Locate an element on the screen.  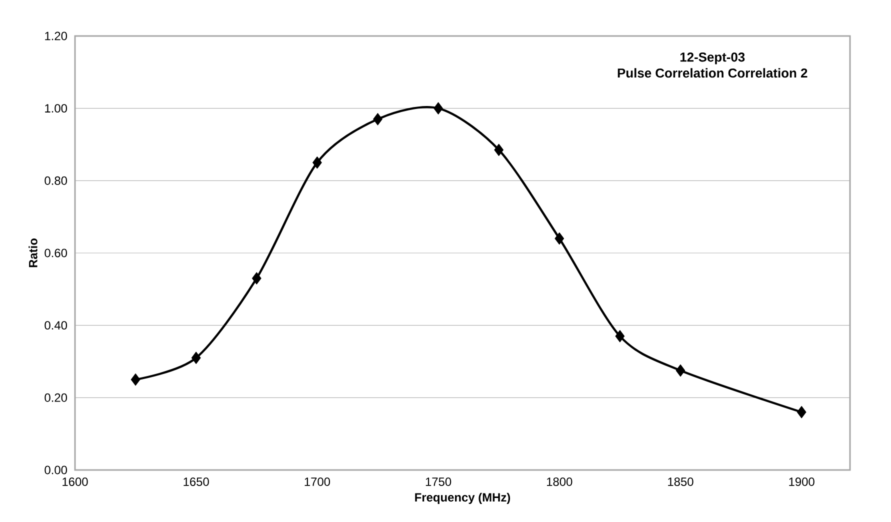
y-tick-label: 0.80 is located at coordinates (56, 180).